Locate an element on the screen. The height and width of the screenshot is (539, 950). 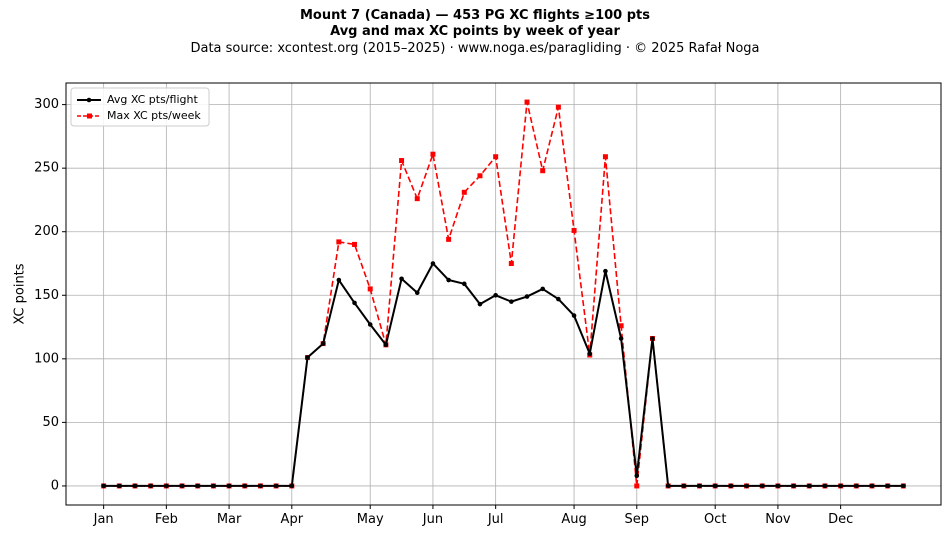
legend-box is located at coordinates (140, 107).